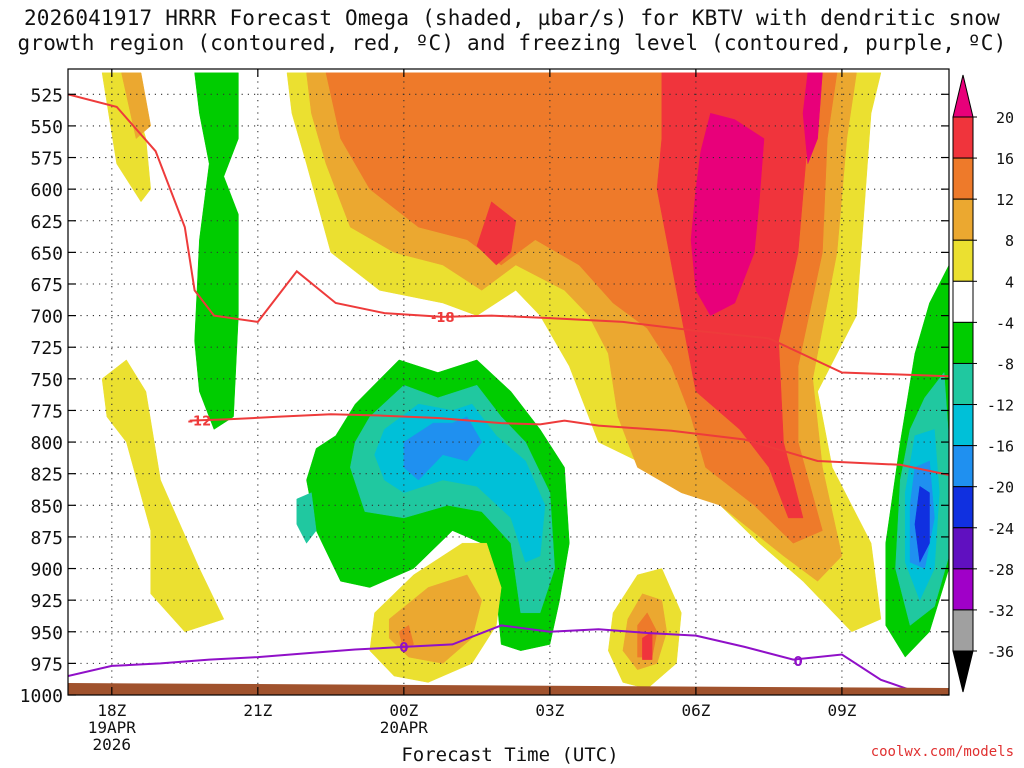 Image resolution: width=1024 pixels, height=768 pixels. What do you see at coordinates (46, 95) in the screenshot?
I see `y-tick-label-525: 525` at bounding box center [46, 95].